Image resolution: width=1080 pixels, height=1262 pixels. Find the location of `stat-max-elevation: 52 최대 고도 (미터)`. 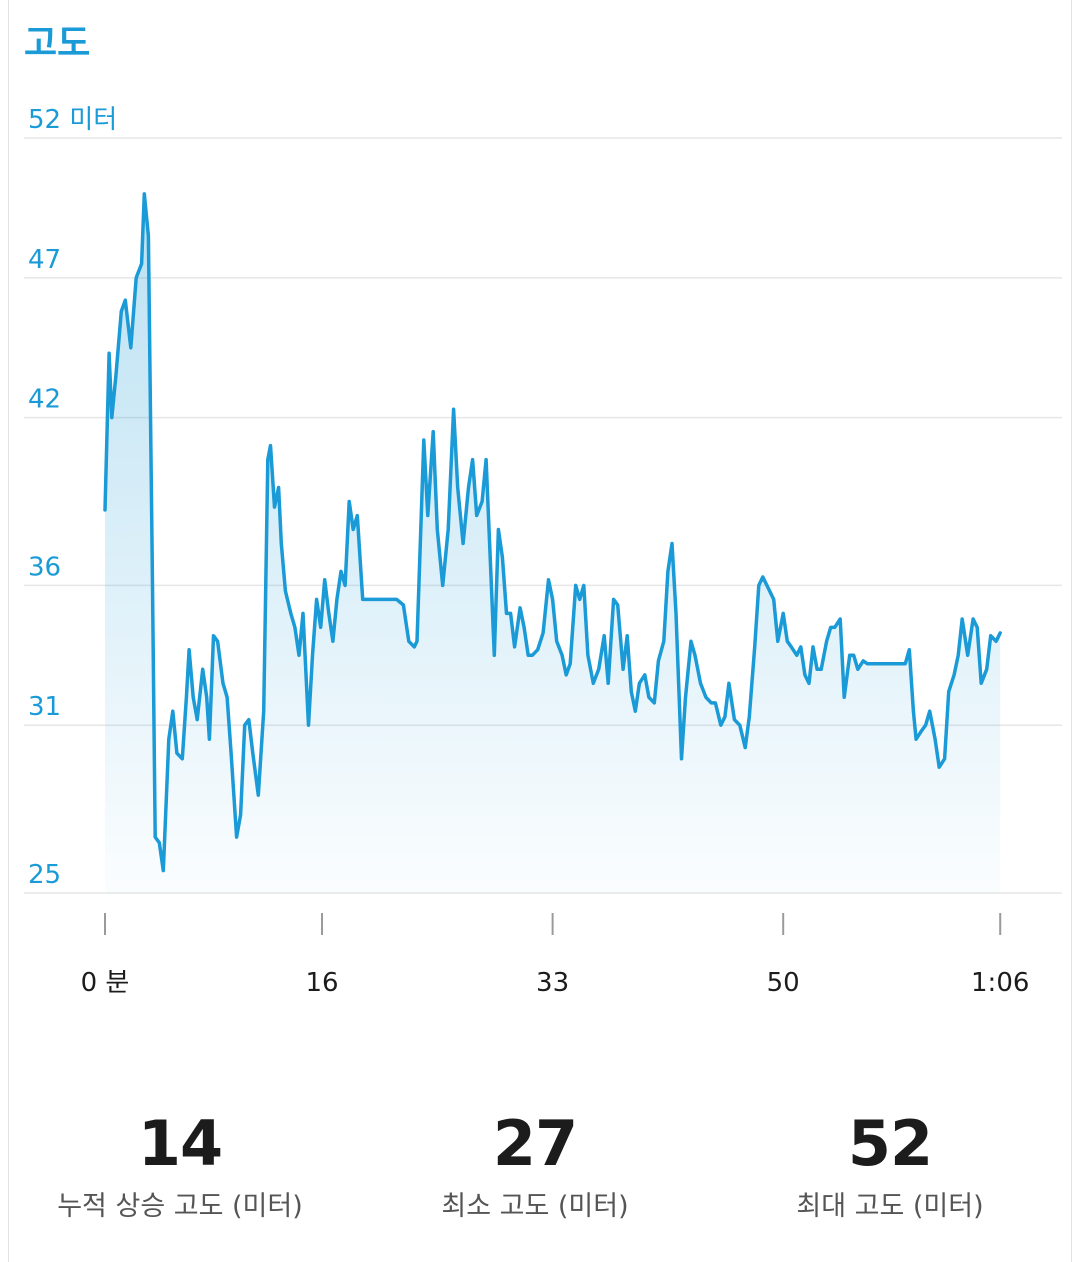

stat-max-elevation: 52 최대 고도 (미터) is located at coordinates (890, 1165).